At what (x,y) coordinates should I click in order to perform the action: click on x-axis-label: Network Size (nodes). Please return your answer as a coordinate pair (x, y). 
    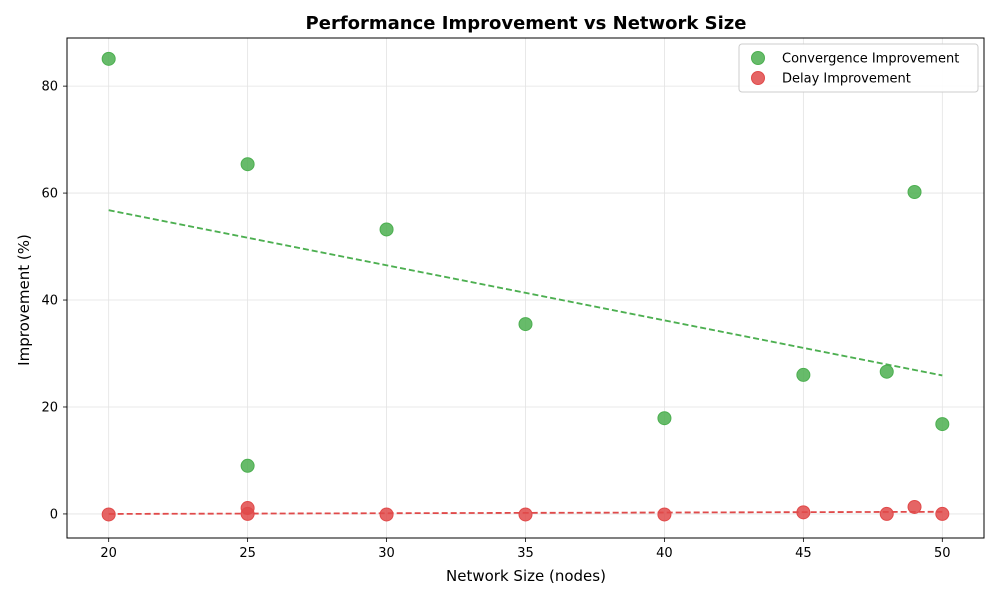
    Looking at the image, I should click on (526, 576).